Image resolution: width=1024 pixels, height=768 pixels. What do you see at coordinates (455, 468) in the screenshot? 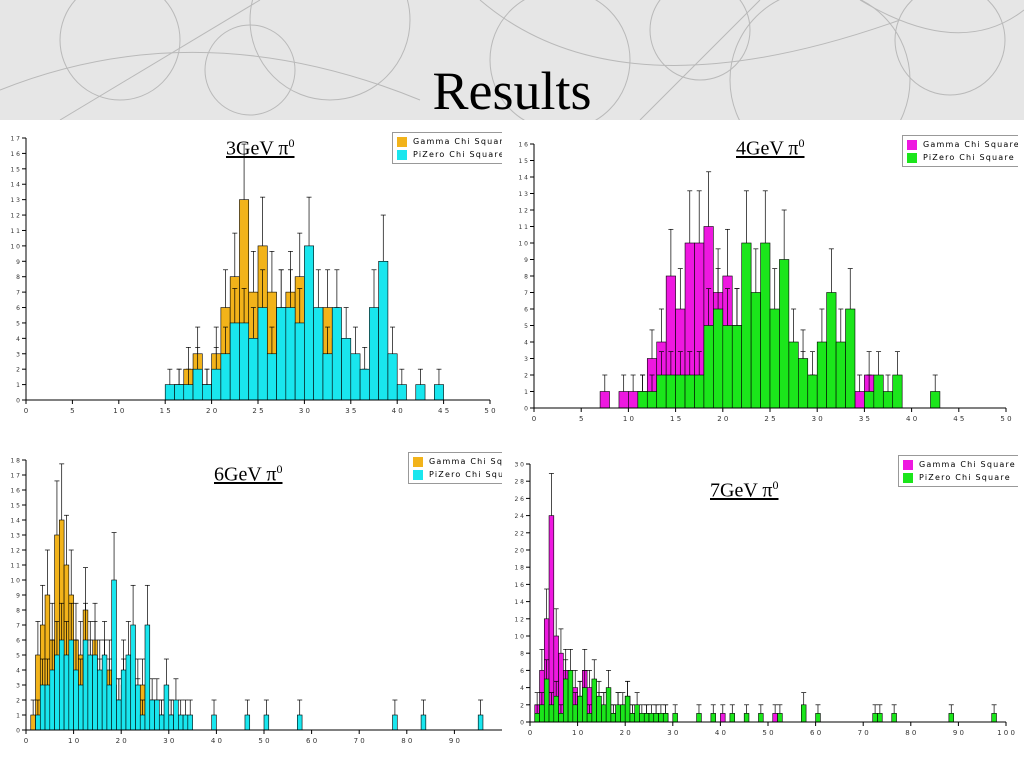
I see `legend-6gev: Gamma Chi Squ PiZero Chi Squar` at bounding box center [455, 468].